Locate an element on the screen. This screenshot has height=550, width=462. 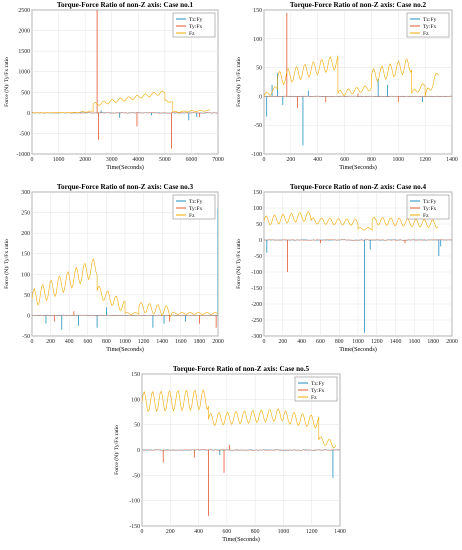
y-tick-label: 300 is located at coordinates (25, 193).